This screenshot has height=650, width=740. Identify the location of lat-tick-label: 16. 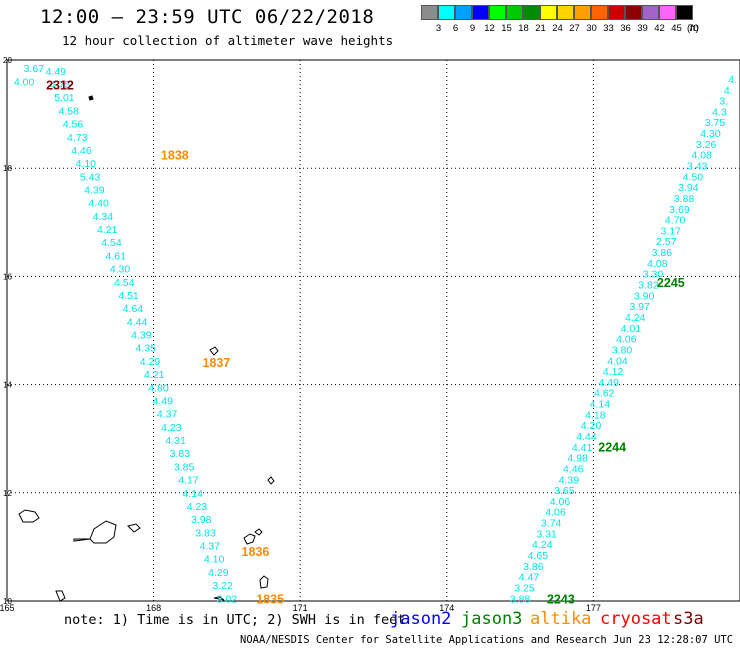
(7, 276).